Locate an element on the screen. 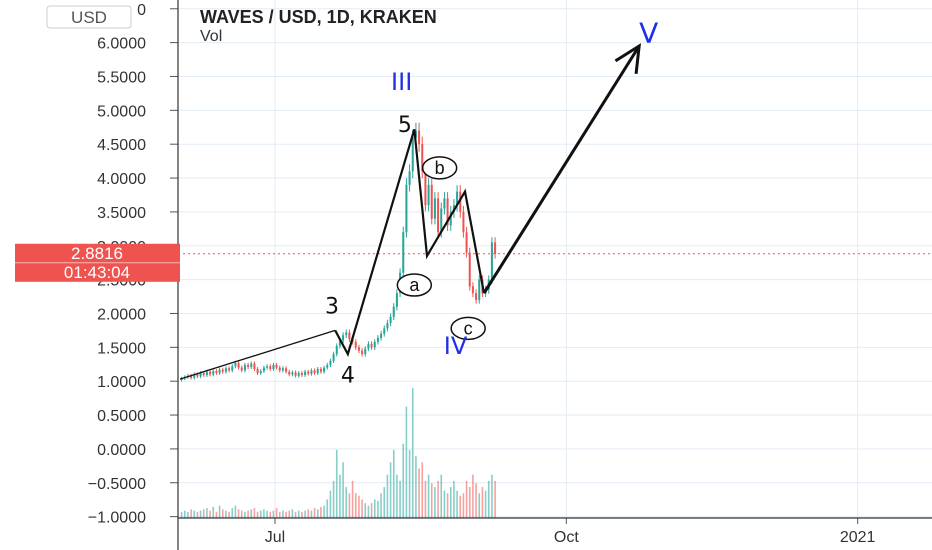 The width and height of the screenshot is (932, 550). currency-button: USD is located at coordinates (89, 17).